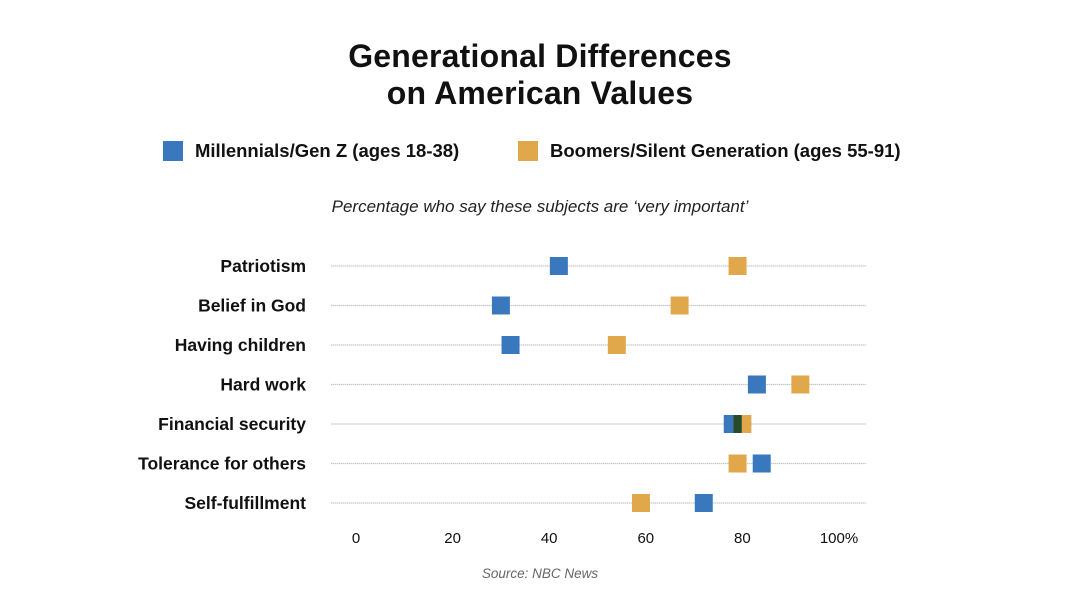 This screenshot has height=608, width=1080. What do you see at coordinates (558, 266) in the screenshot?
I see `point-millennials-patriotism` at bounding box center [558, 266].